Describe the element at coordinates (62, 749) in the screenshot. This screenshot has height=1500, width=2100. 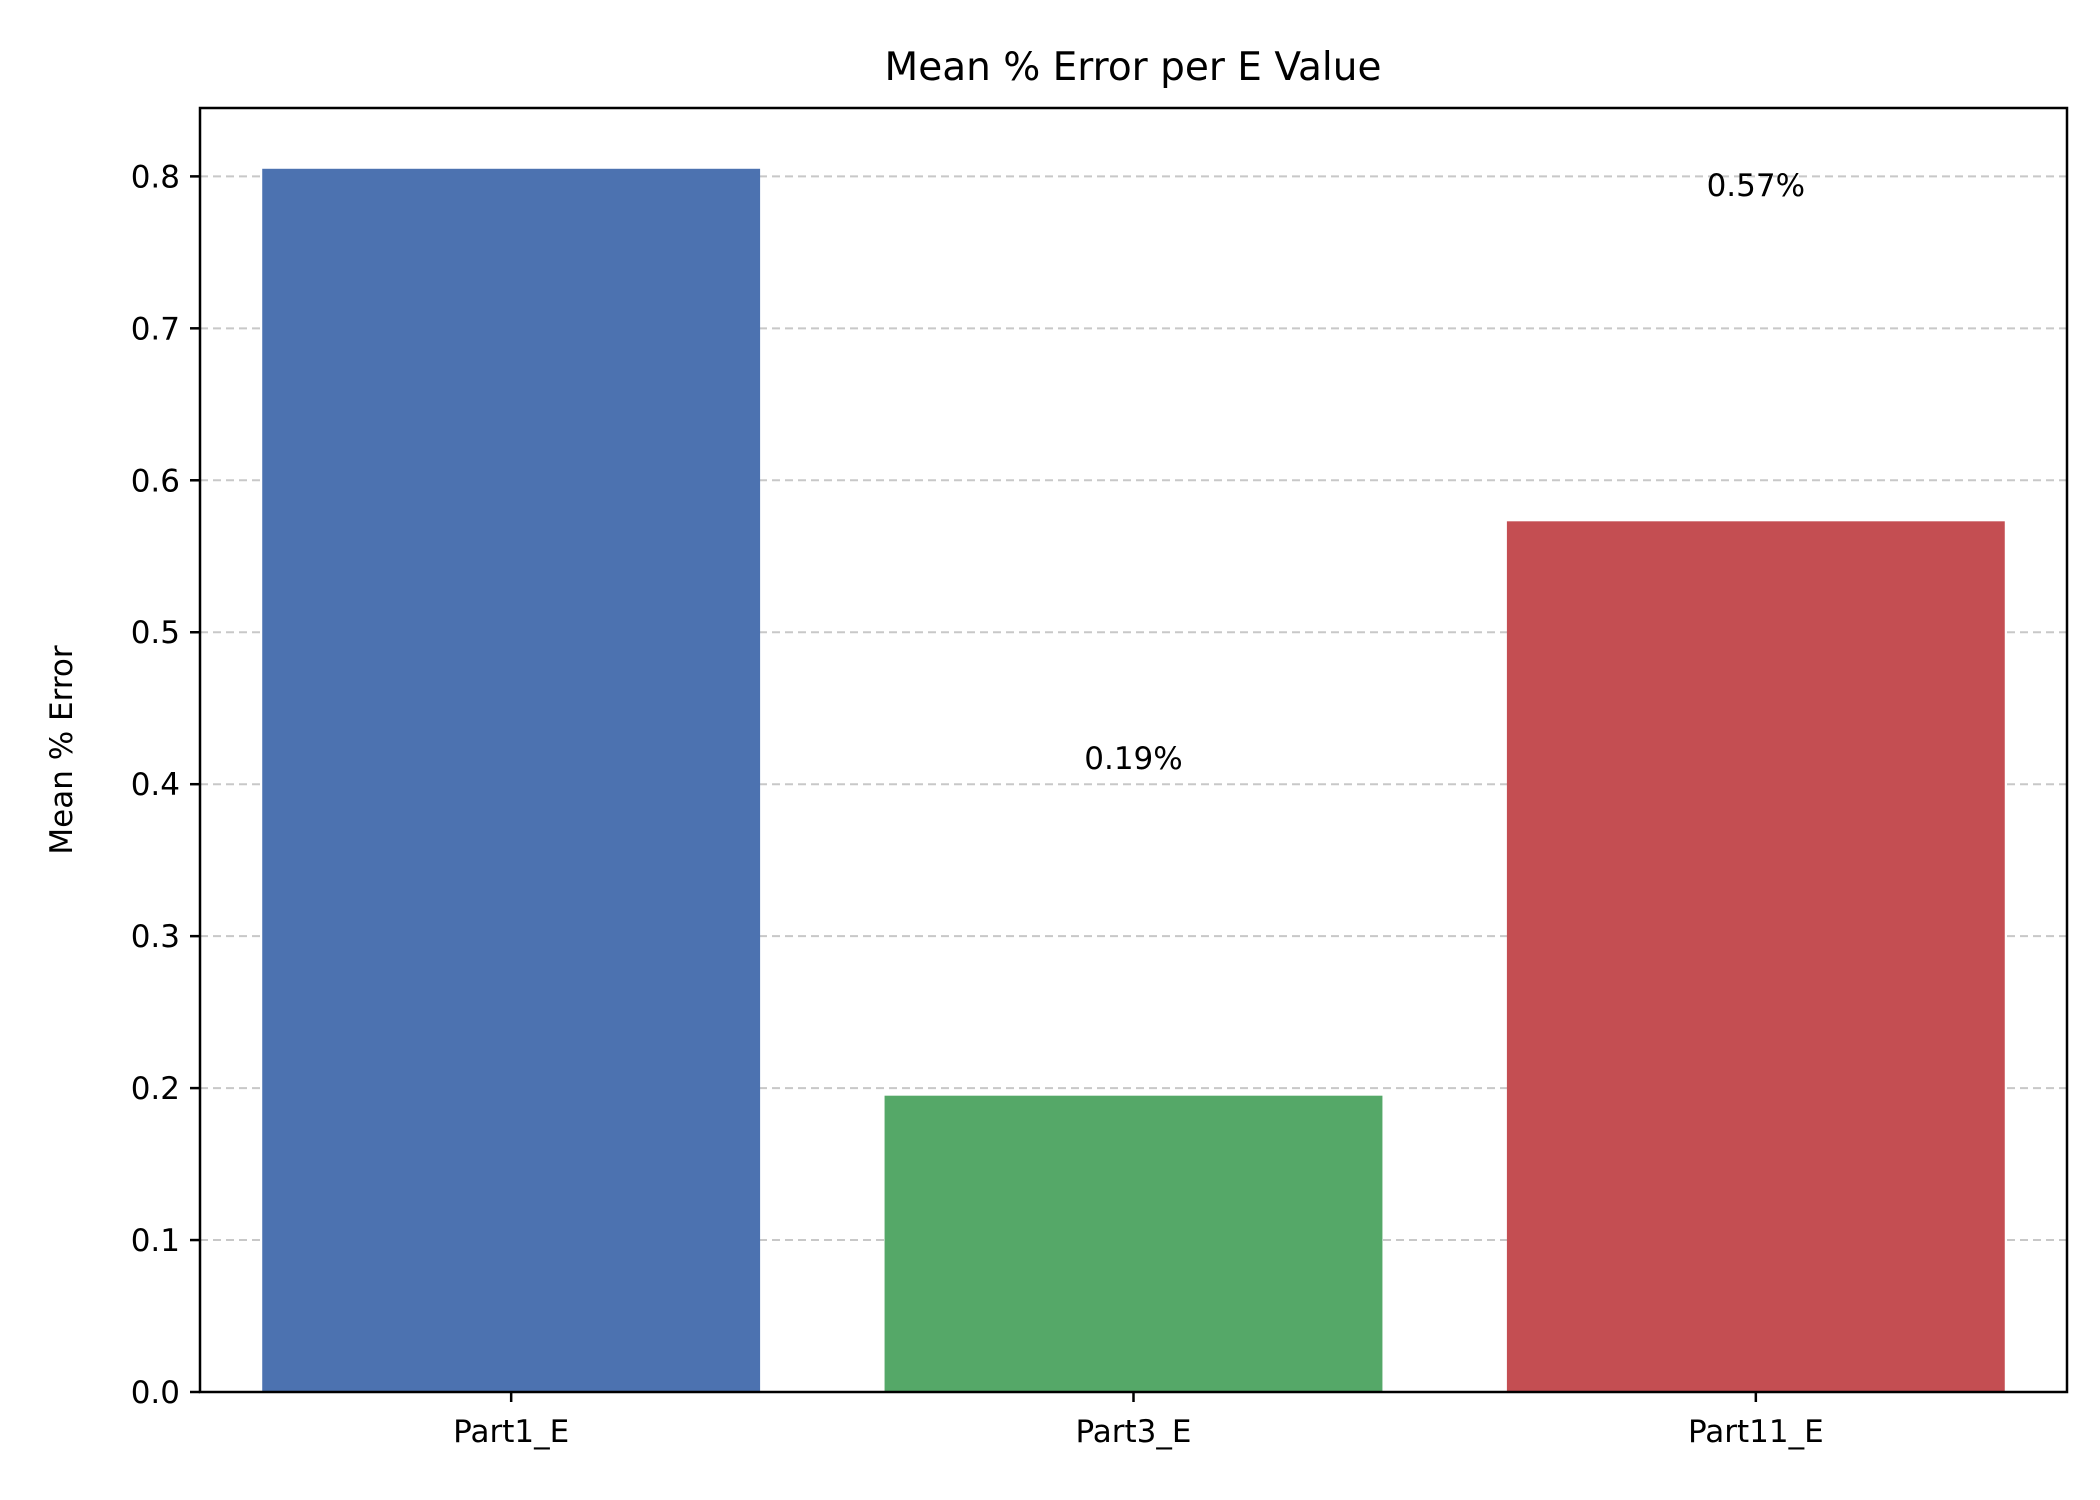
I see `y-axis-title: Mean % Error` at that location.